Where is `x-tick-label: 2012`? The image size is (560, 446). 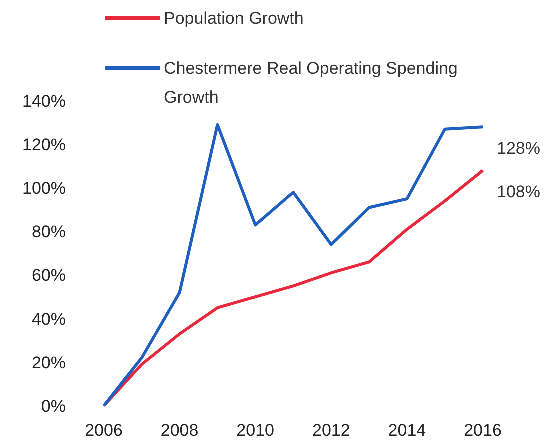 x-tick-label: 2012 is located at coordinates (331, 430).